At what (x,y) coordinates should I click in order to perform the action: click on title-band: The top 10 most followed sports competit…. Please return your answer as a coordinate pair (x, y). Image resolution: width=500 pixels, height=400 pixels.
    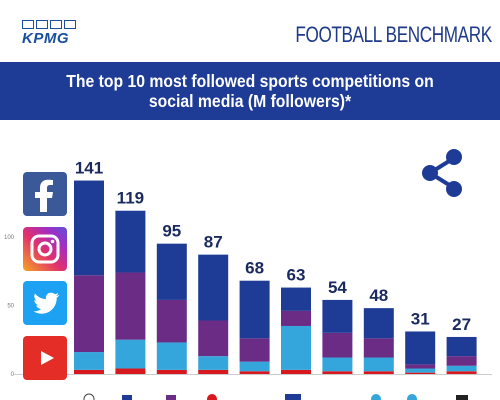
    Looking at the image, I should click on (250, 91).